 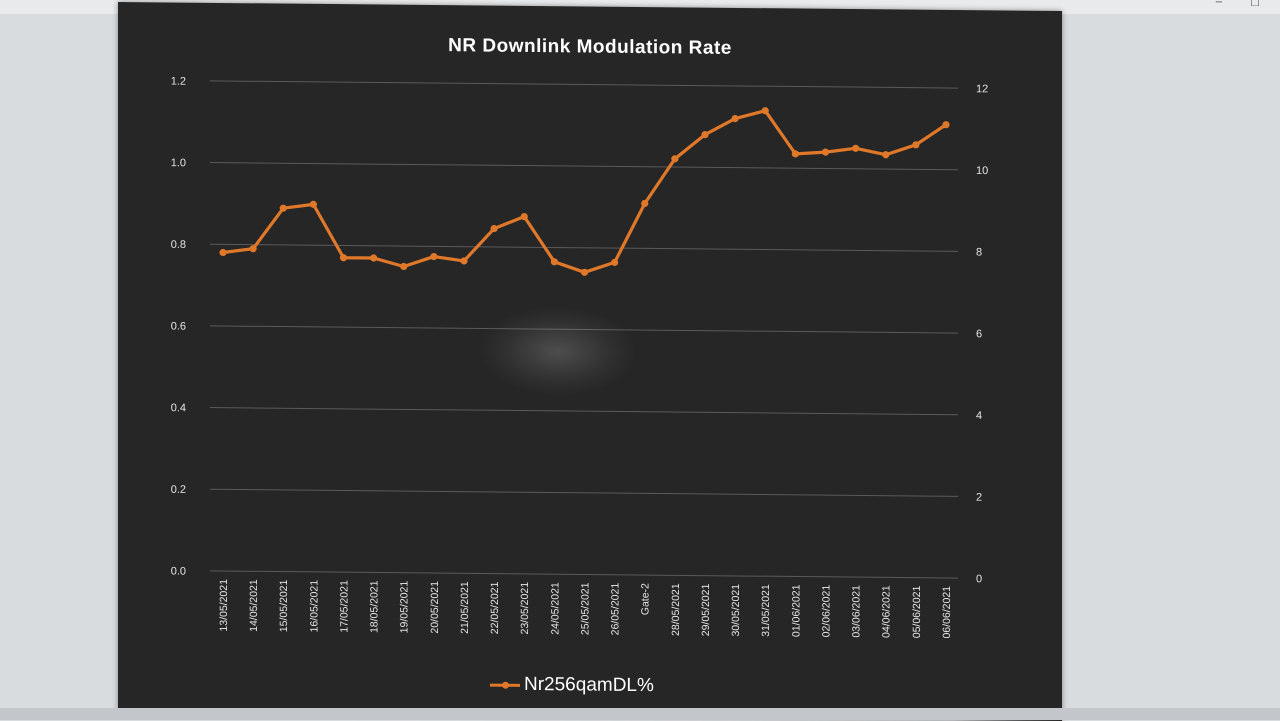 What do you see at coordinates (640, 714) in the screenshot?
I see `screen-bottom-strip` at bounding box center [640, 714].